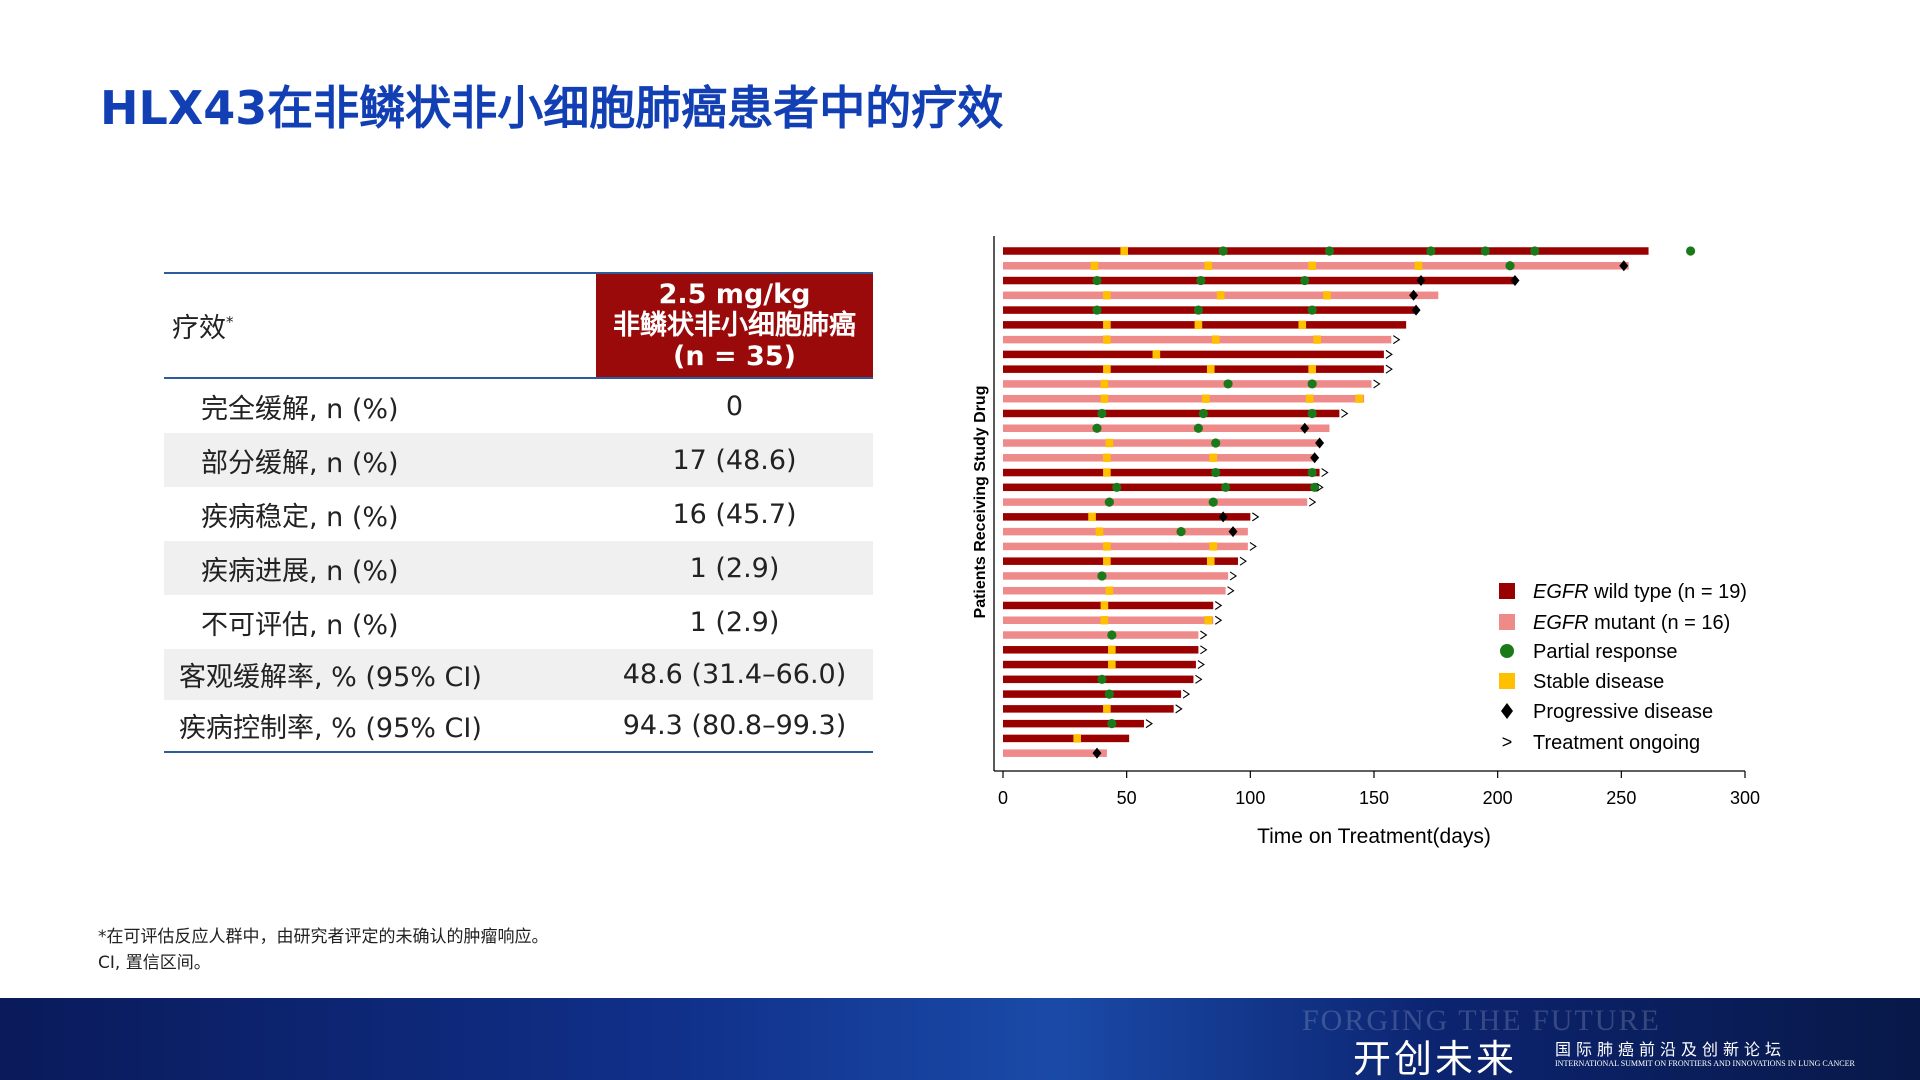 Image resolution: width=1920 pixels, height=1080 pixels. What do you see at coordinates (1481, 1020) in the screenshot?
I see `banner-watermark: FORGING THE FUTURE` at bounding box center [1481, 1020].